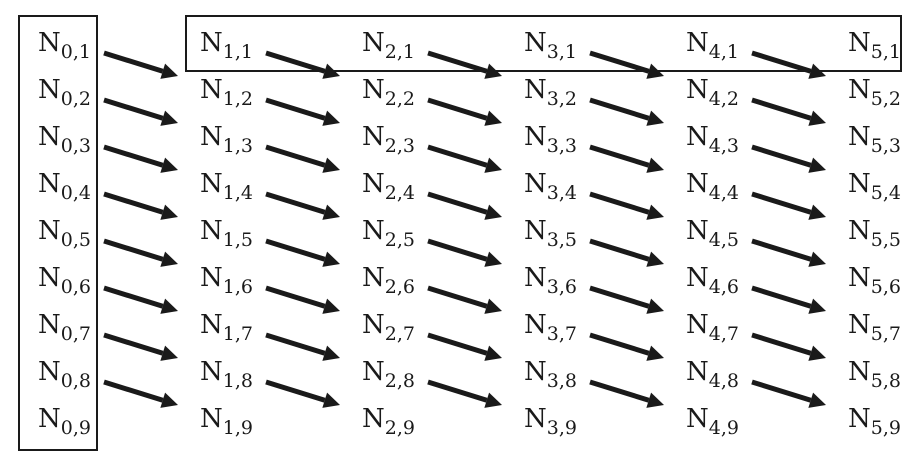 The image size is (920, 472). What do you see at coordinates (562, 287) in the screenshot?
I see `node-subscript: 3,6` at bounding box center [562, 287].